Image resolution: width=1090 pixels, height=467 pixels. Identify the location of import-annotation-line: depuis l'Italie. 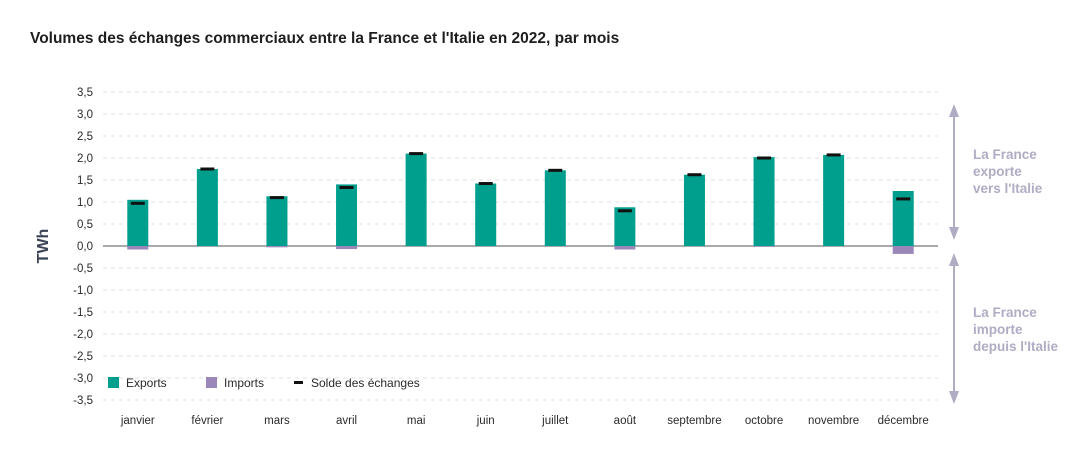
(1015, 346).